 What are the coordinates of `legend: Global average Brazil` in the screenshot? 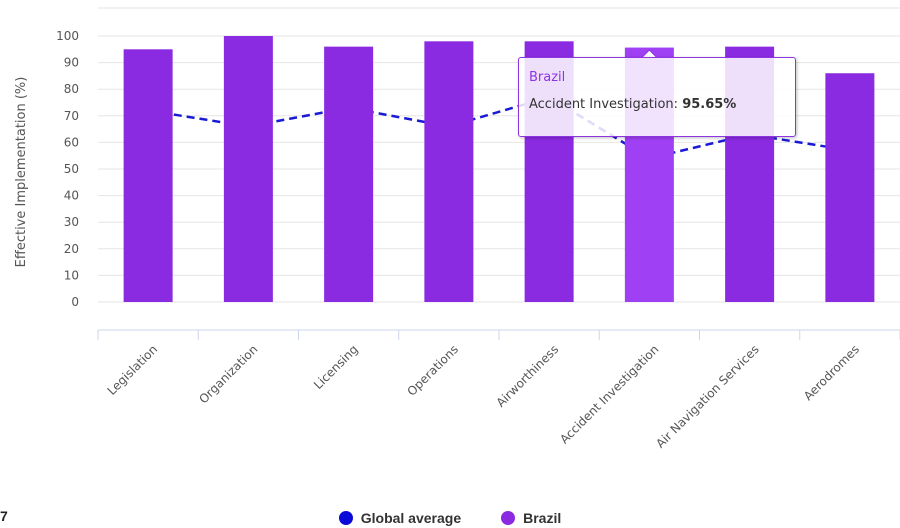 It's located at (450, 518).